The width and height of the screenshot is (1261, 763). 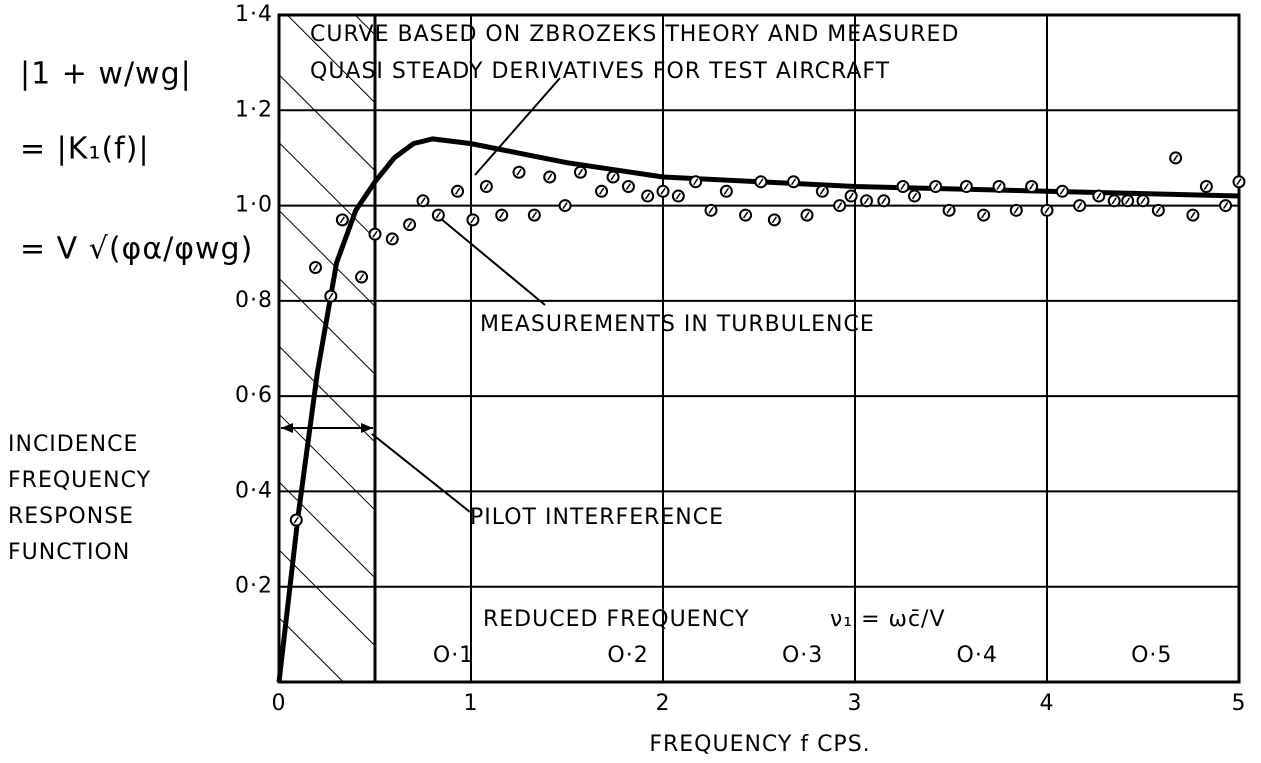 What do you see at coordinates (106, 74) in the screenshot?
I see `formula-line: |1 + w/wg|` at bounding box center [106, 74].